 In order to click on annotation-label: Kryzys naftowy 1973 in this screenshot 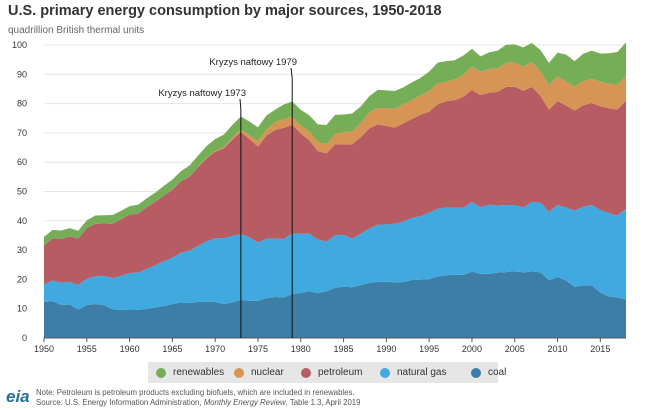, I will do `click(202, 93)`.